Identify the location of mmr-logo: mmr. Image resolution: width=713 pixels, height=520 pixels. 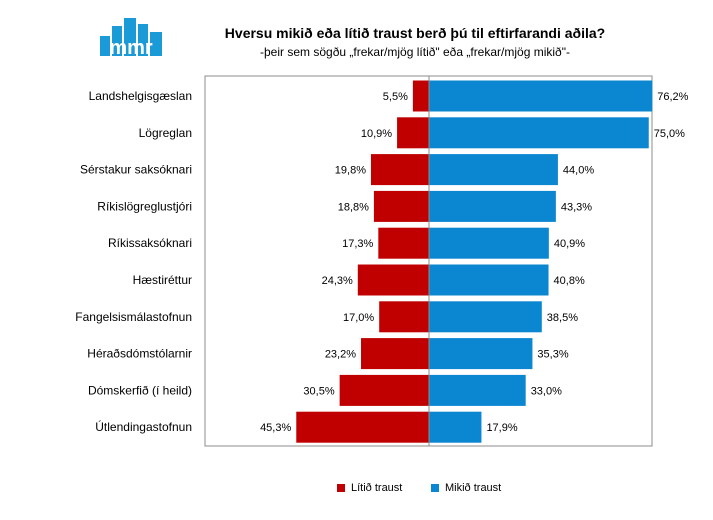
(131, 38).